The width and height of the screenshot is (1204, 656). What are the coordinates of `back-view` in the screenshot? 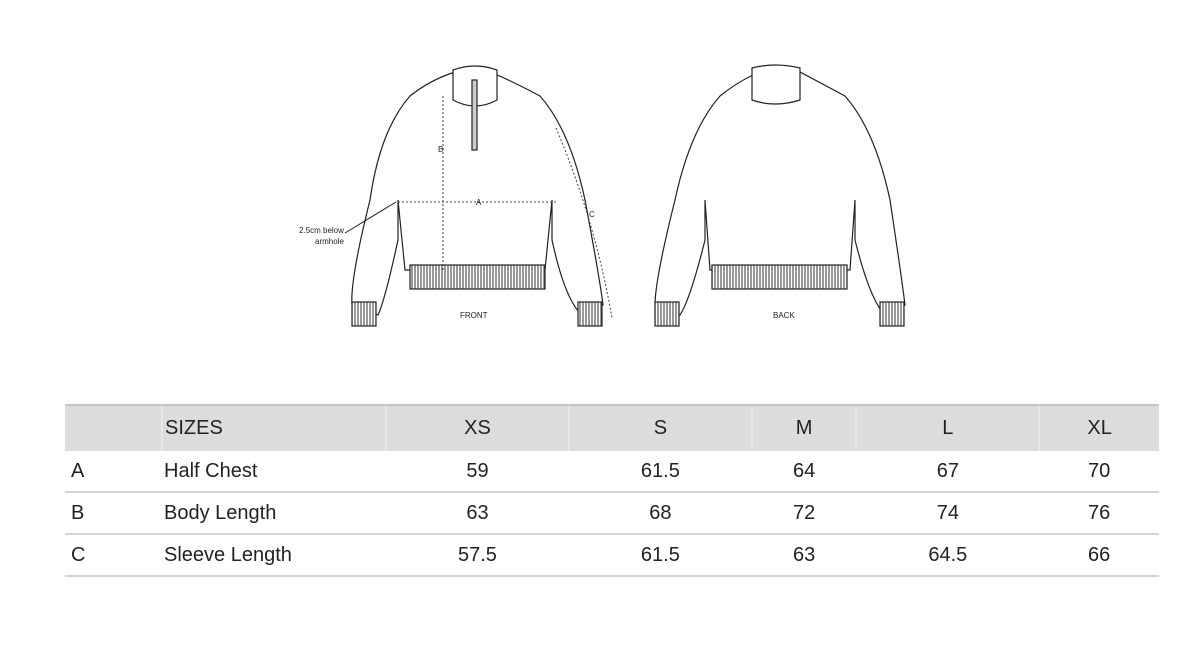 It's located at (780, 195).